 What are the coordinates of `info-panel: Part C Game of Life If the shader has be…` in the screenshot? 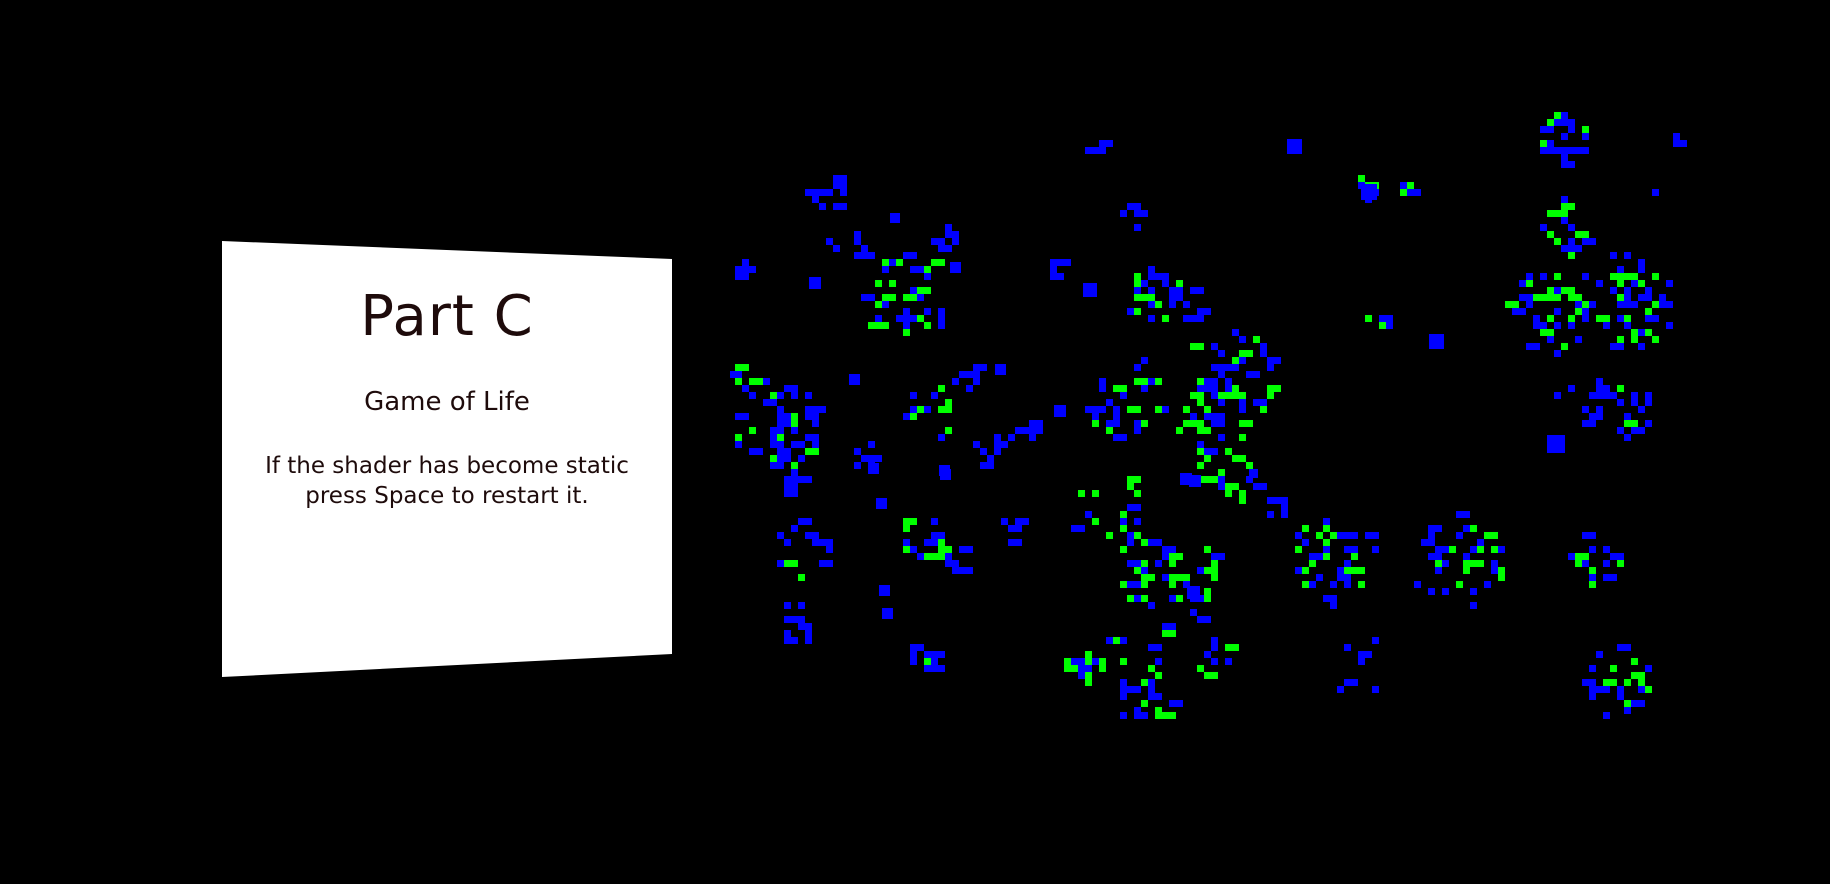 It's located at (447, 459).